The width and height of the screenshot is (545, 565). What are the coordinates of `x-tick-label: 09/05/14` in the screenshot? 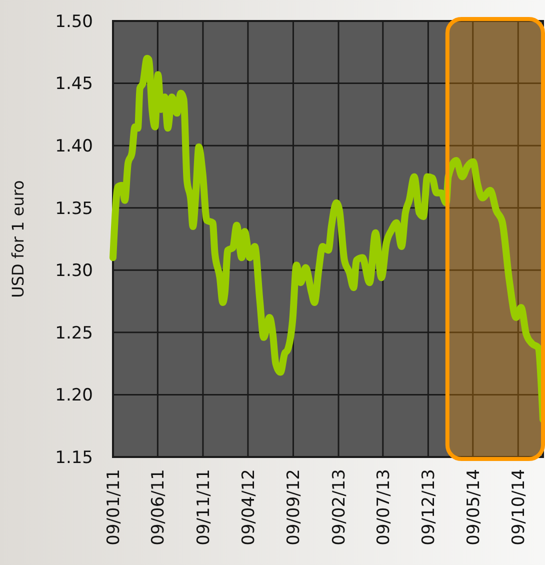 It's located at (474, 507).